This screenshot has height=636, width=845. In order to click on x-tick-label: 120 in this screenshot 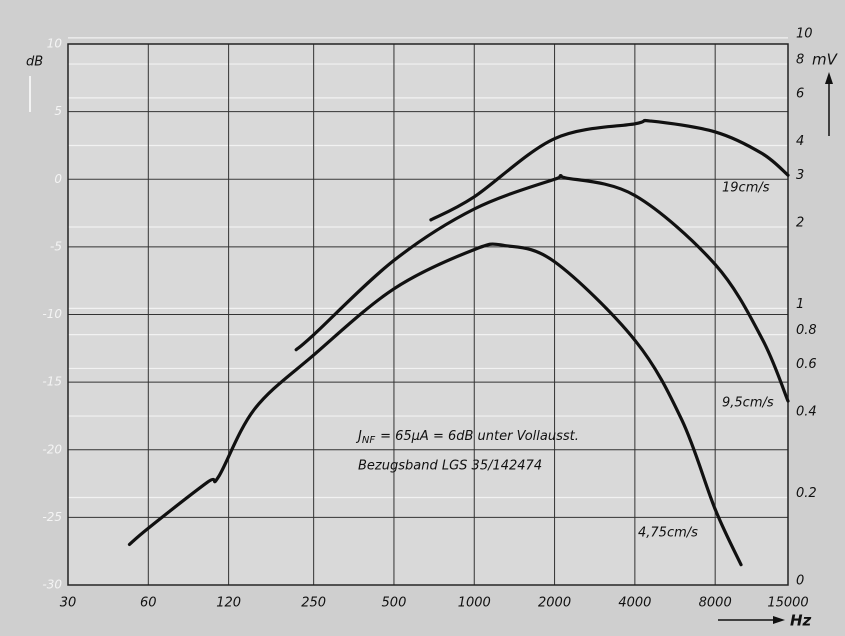, I will do `click(228, 603)`.